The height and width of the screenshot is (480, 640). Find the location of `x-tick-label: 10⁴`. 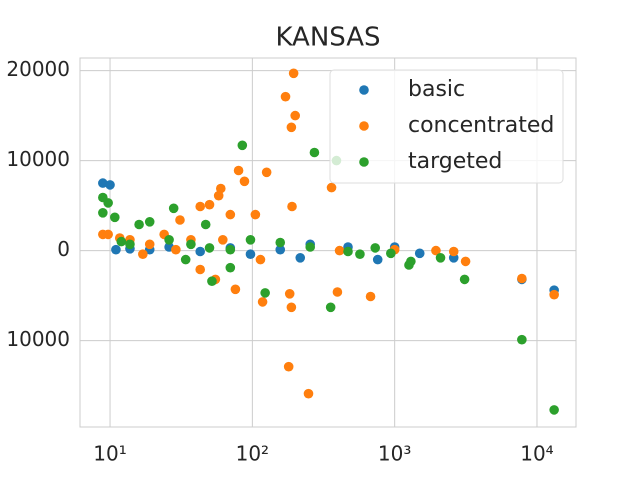

x-tick-label: 10⁴ is located at coordinates (536, 454).